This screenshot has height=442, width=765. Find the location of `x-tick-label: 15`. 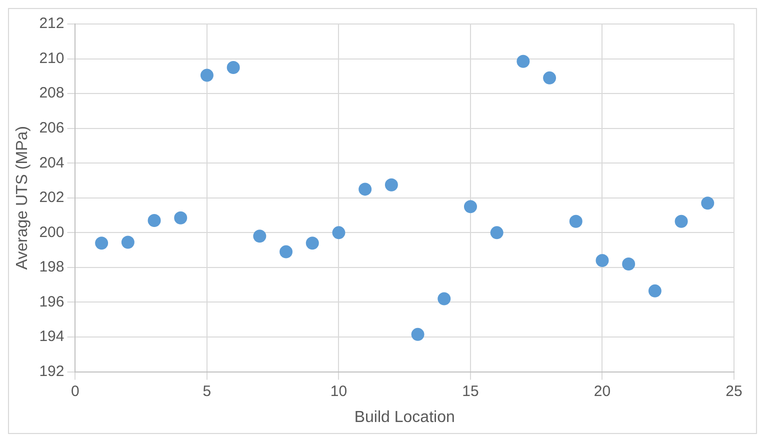

x-tick-label: 15 is located at coordinates (470, 391).